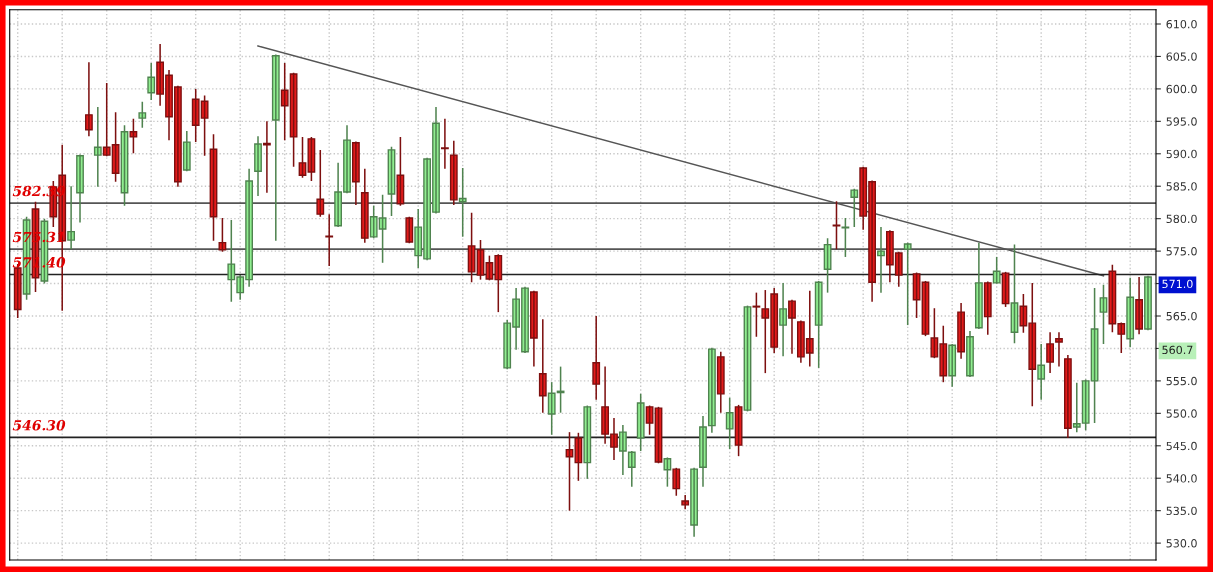 The image size is (1213, 572). I want to click on text: 560.7, so click(1177, 350).